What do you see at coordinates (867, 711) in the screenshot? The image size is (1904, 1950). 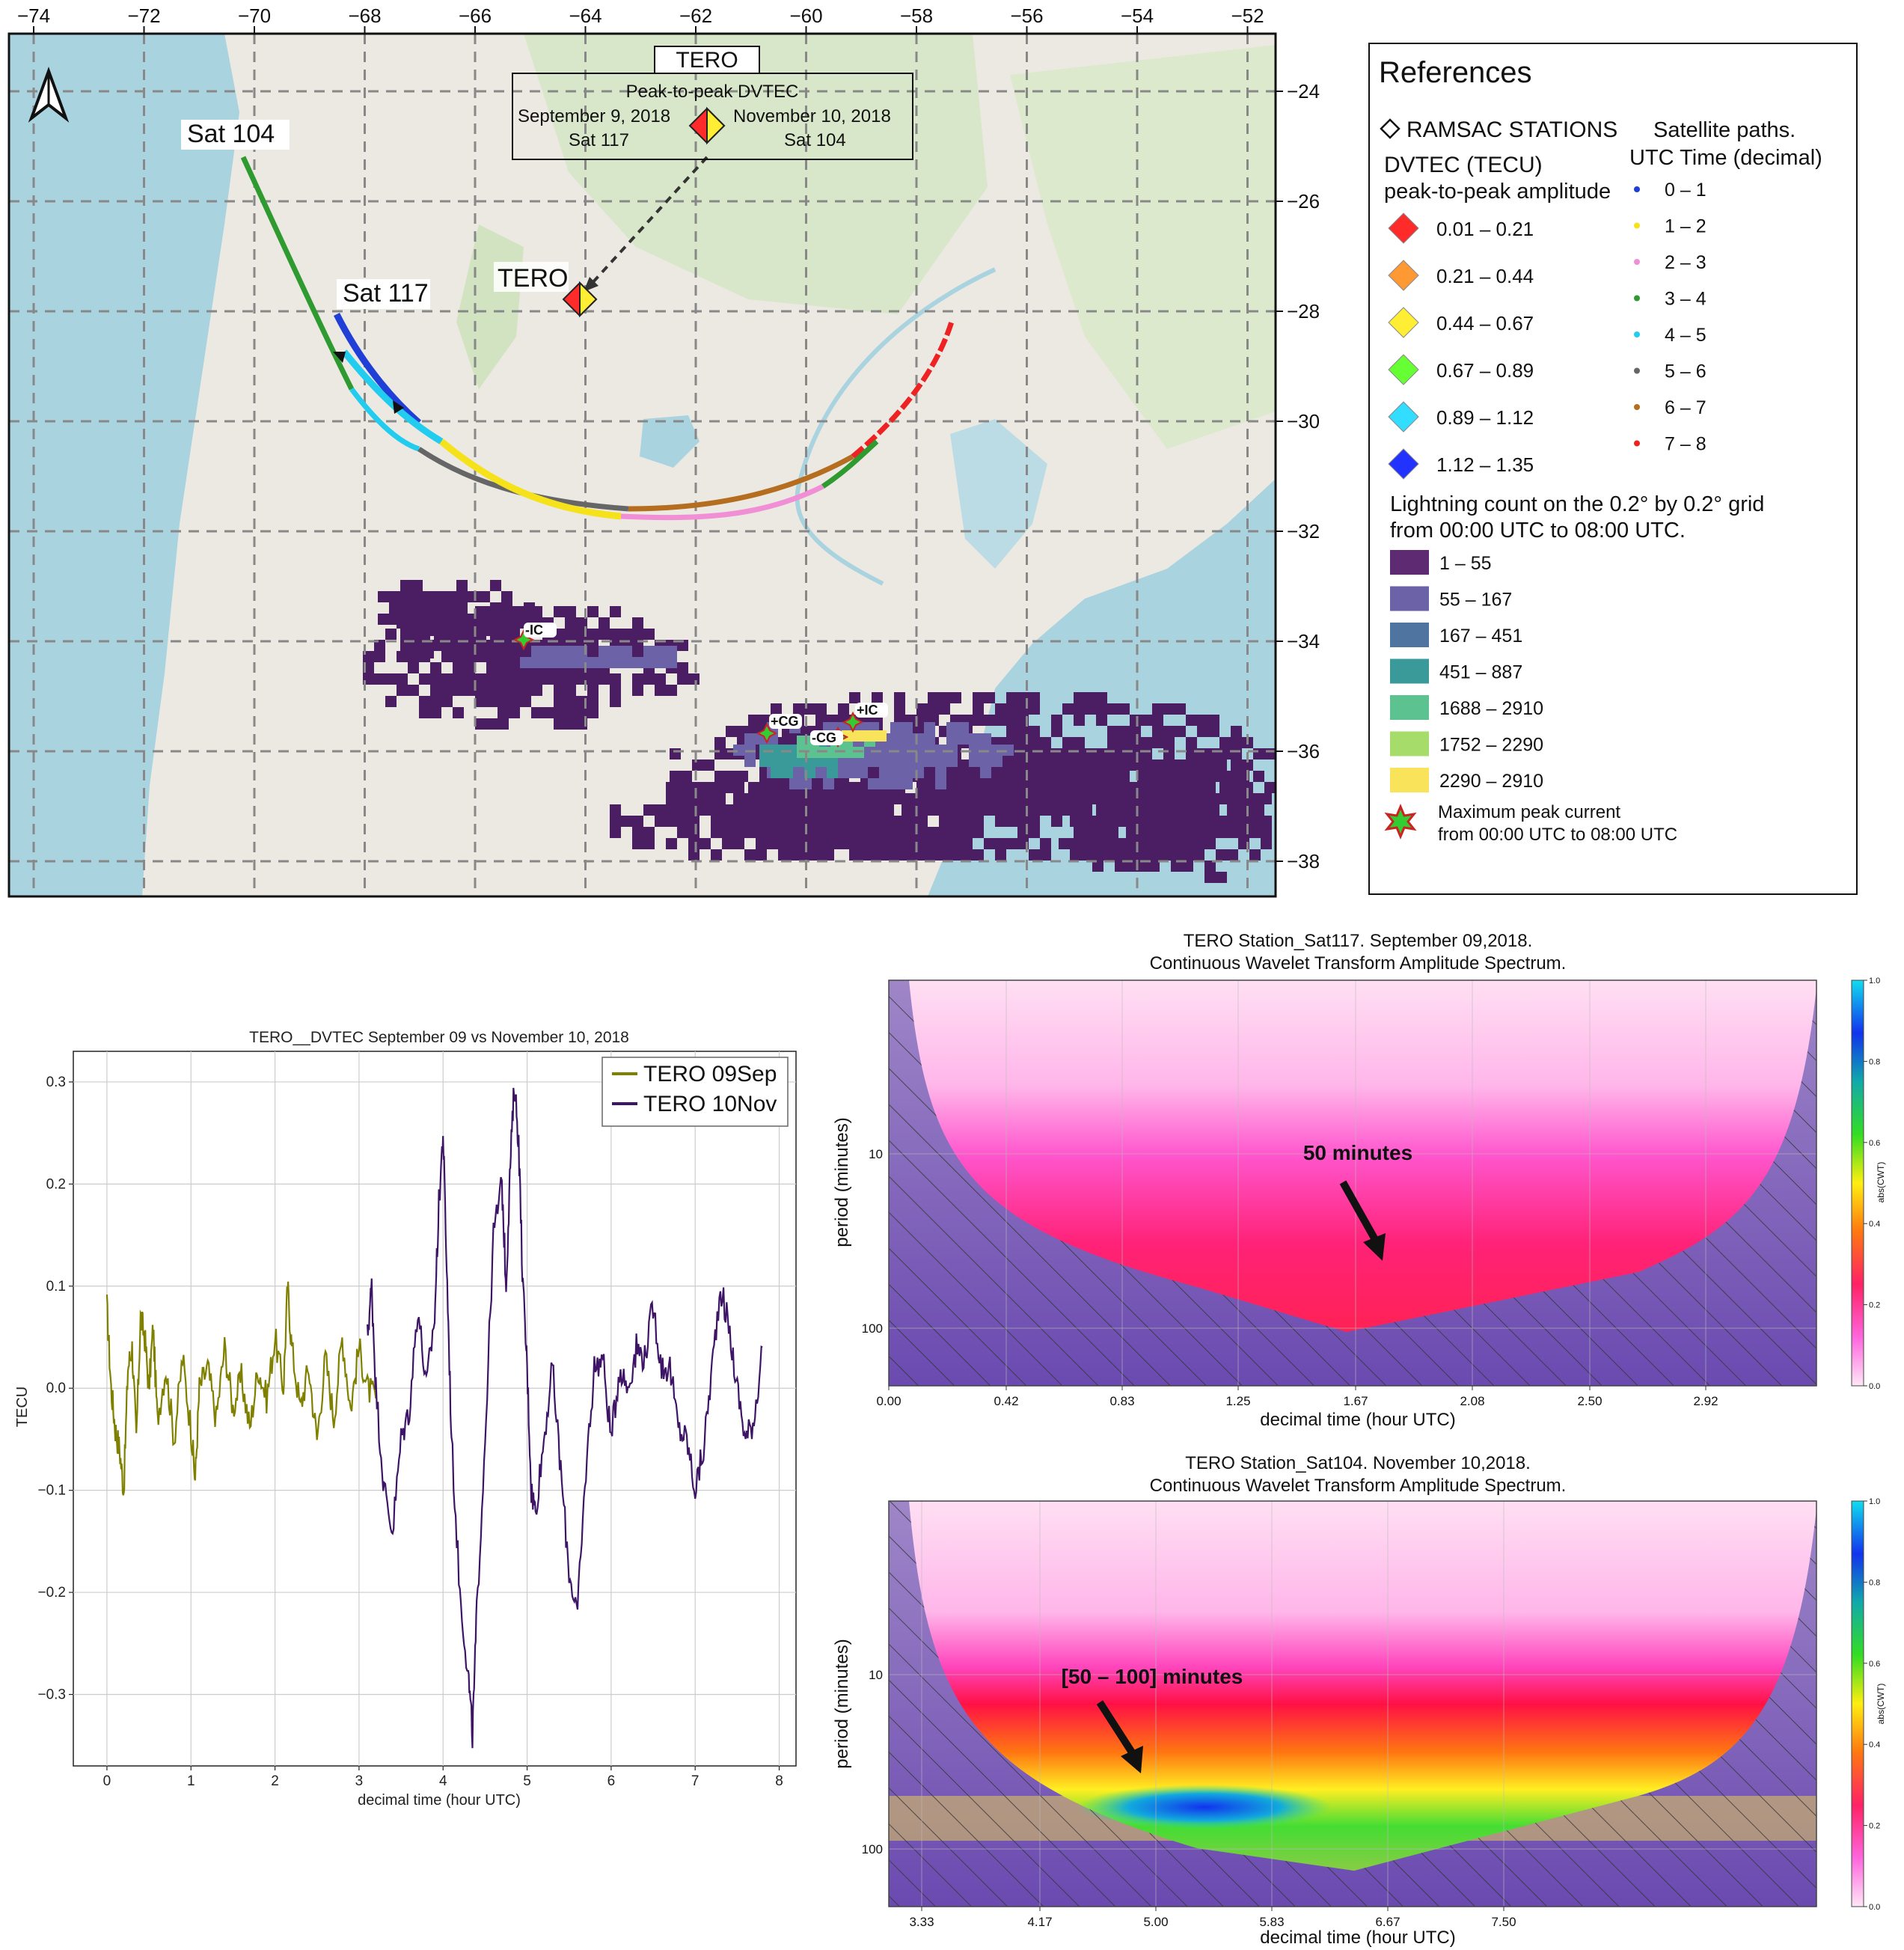 I see `flash-label: +IC` at bounding box center [867, 711].